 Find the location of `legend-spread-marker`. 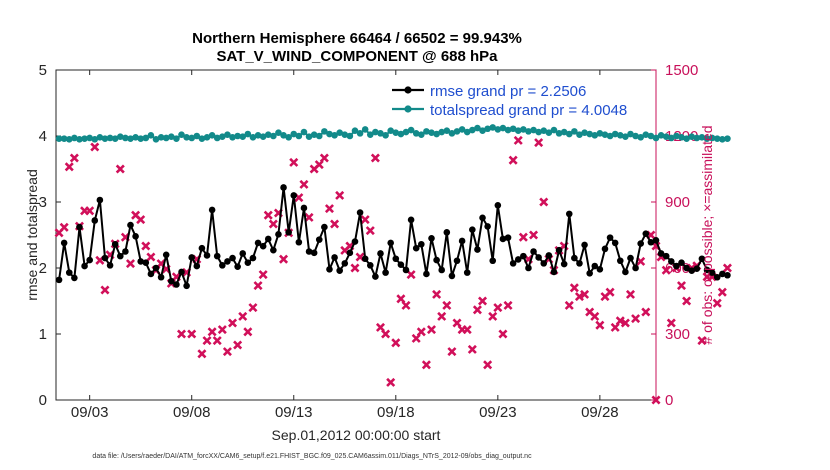

legend-spread-marker is located at coordinates (408, 109).